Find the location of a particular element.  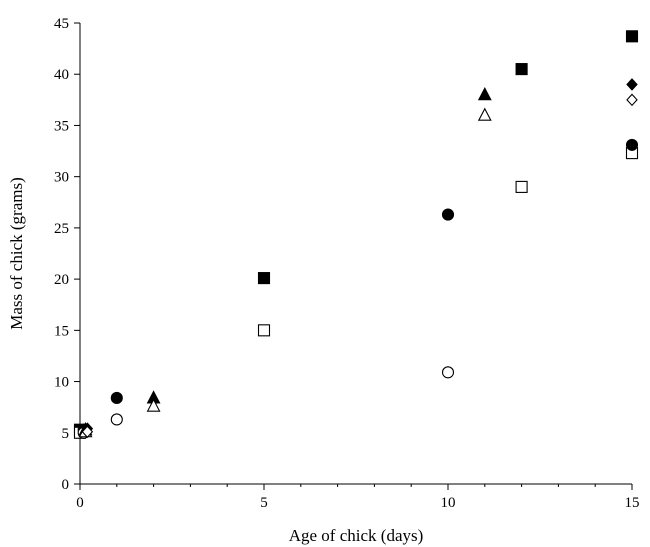

x-tick-label: 5 is located at coordinates (264, 503).